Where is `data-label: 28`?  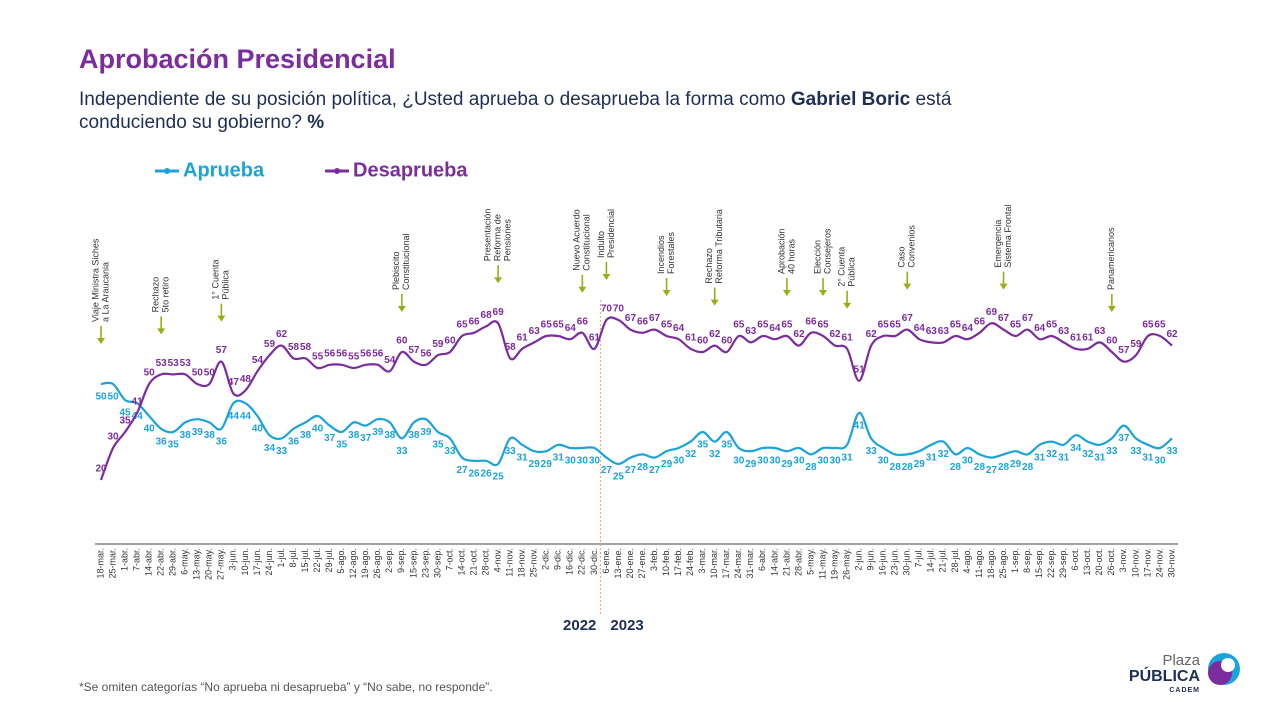
data-label: 28 is located at coordinates (1004, 467).